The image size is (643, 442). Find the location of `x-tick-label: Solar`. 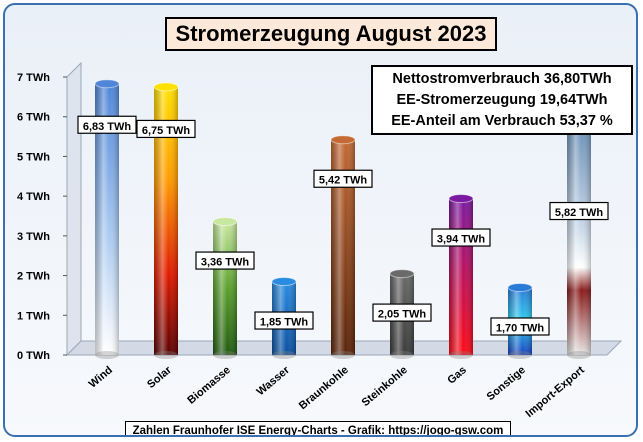

x-tick-label: Solar is located at coordinates (159, 377).